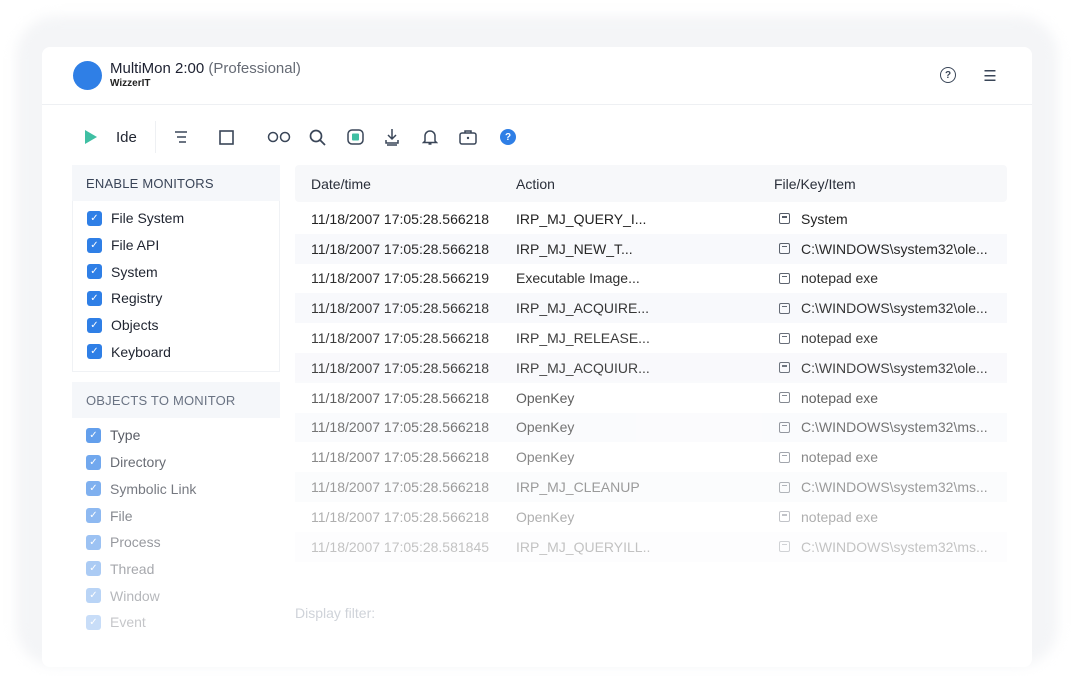 This screenshot has height=676, width=1074. Describe the element at coordinates (176, 595) in the screenshot. I see `checkbox-item: ✓ Window` at that location.